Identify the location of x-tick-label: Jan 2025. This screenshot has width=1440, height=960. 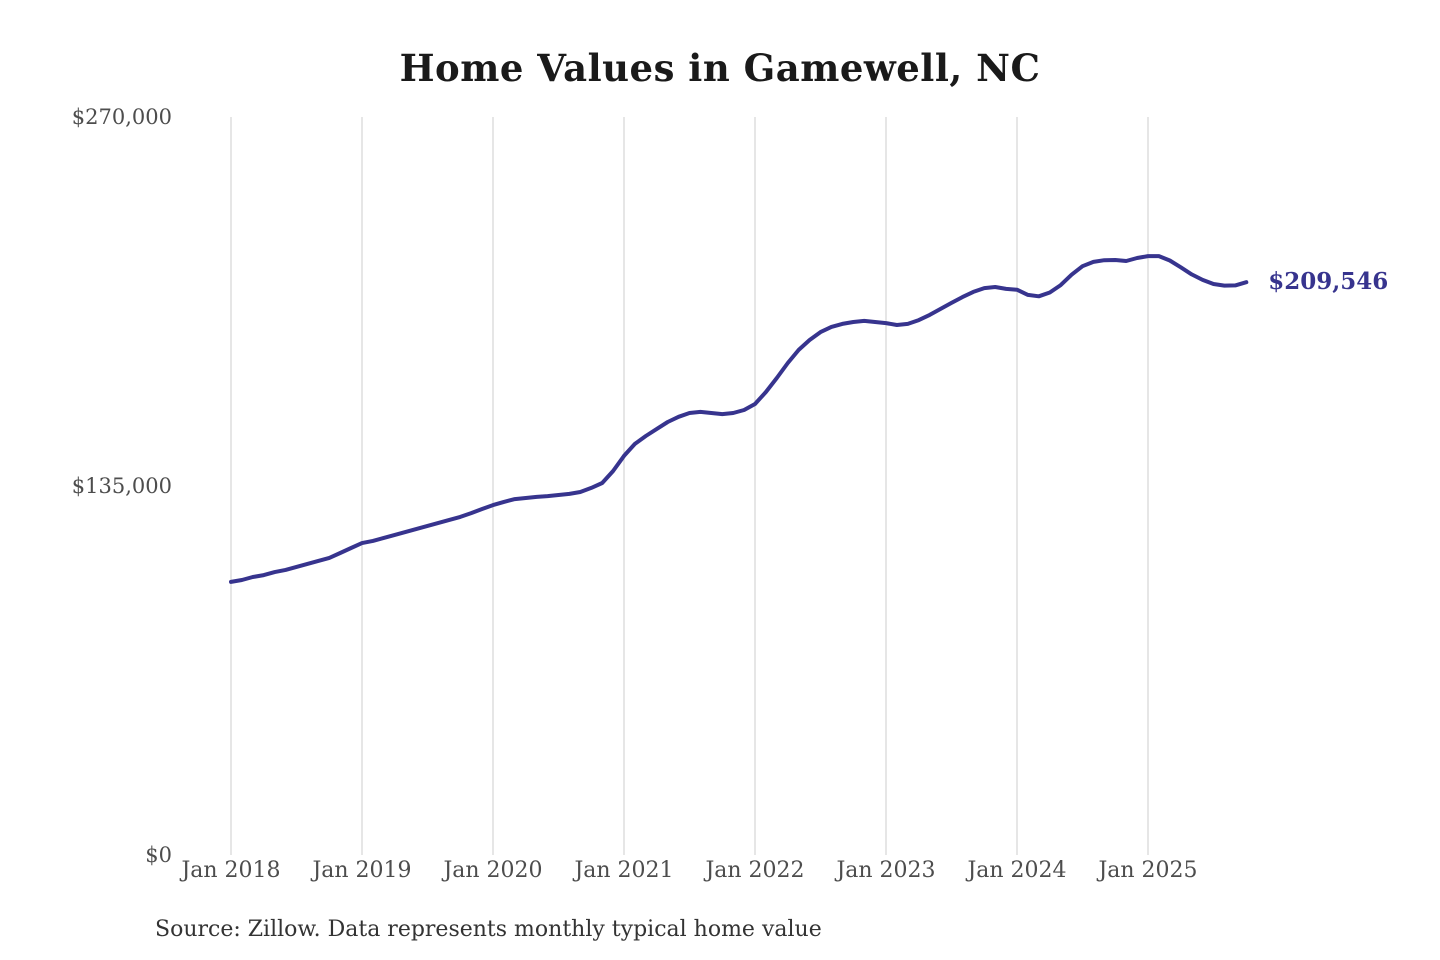
(1148, 870).